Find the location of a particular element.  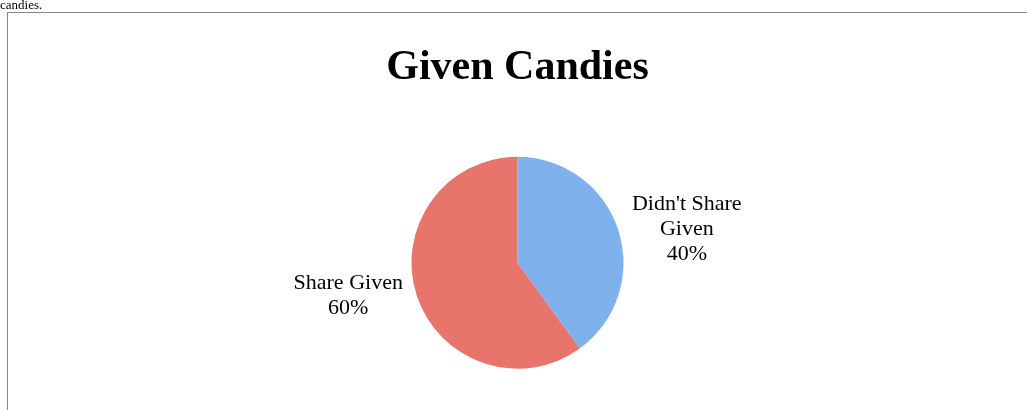

data-label: 60% is located at coordinates (348, 306).